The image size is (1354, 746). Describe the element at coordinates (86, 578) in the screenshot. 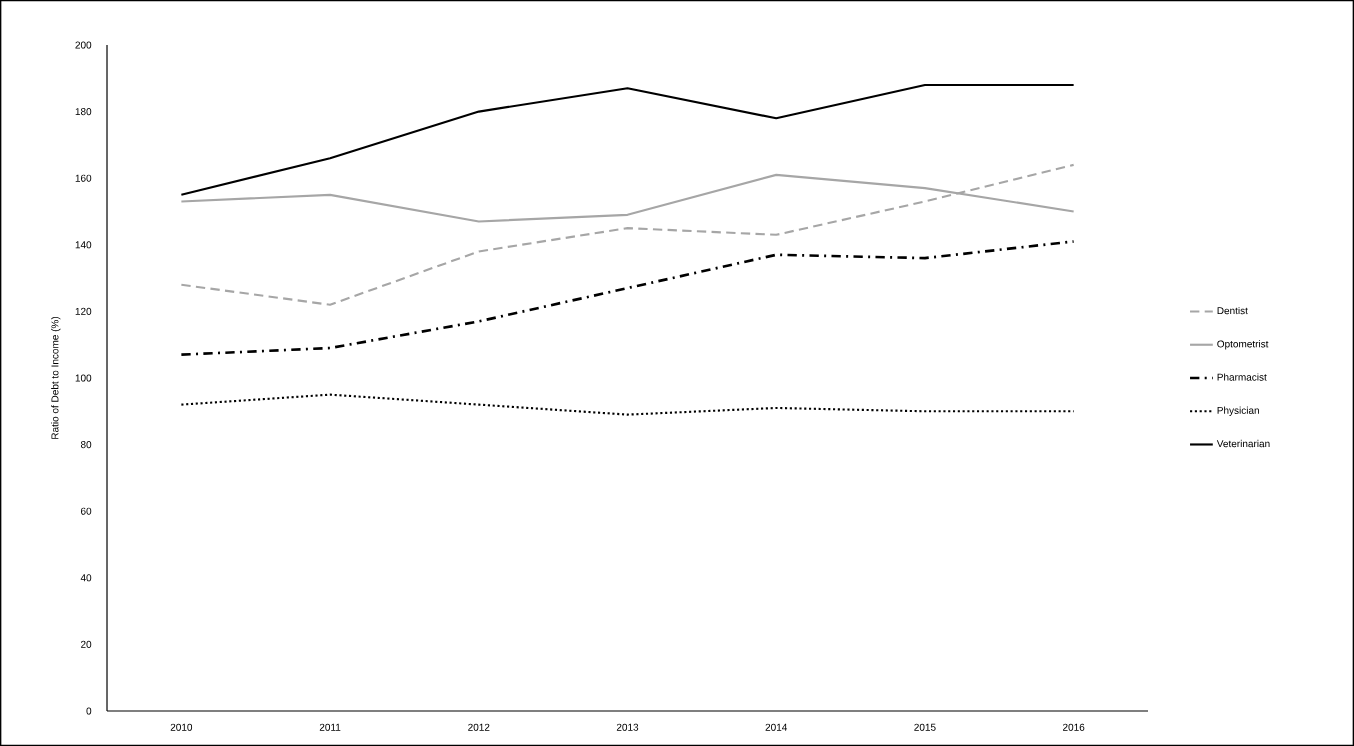

I see `y-tick-label: 40` at that location.